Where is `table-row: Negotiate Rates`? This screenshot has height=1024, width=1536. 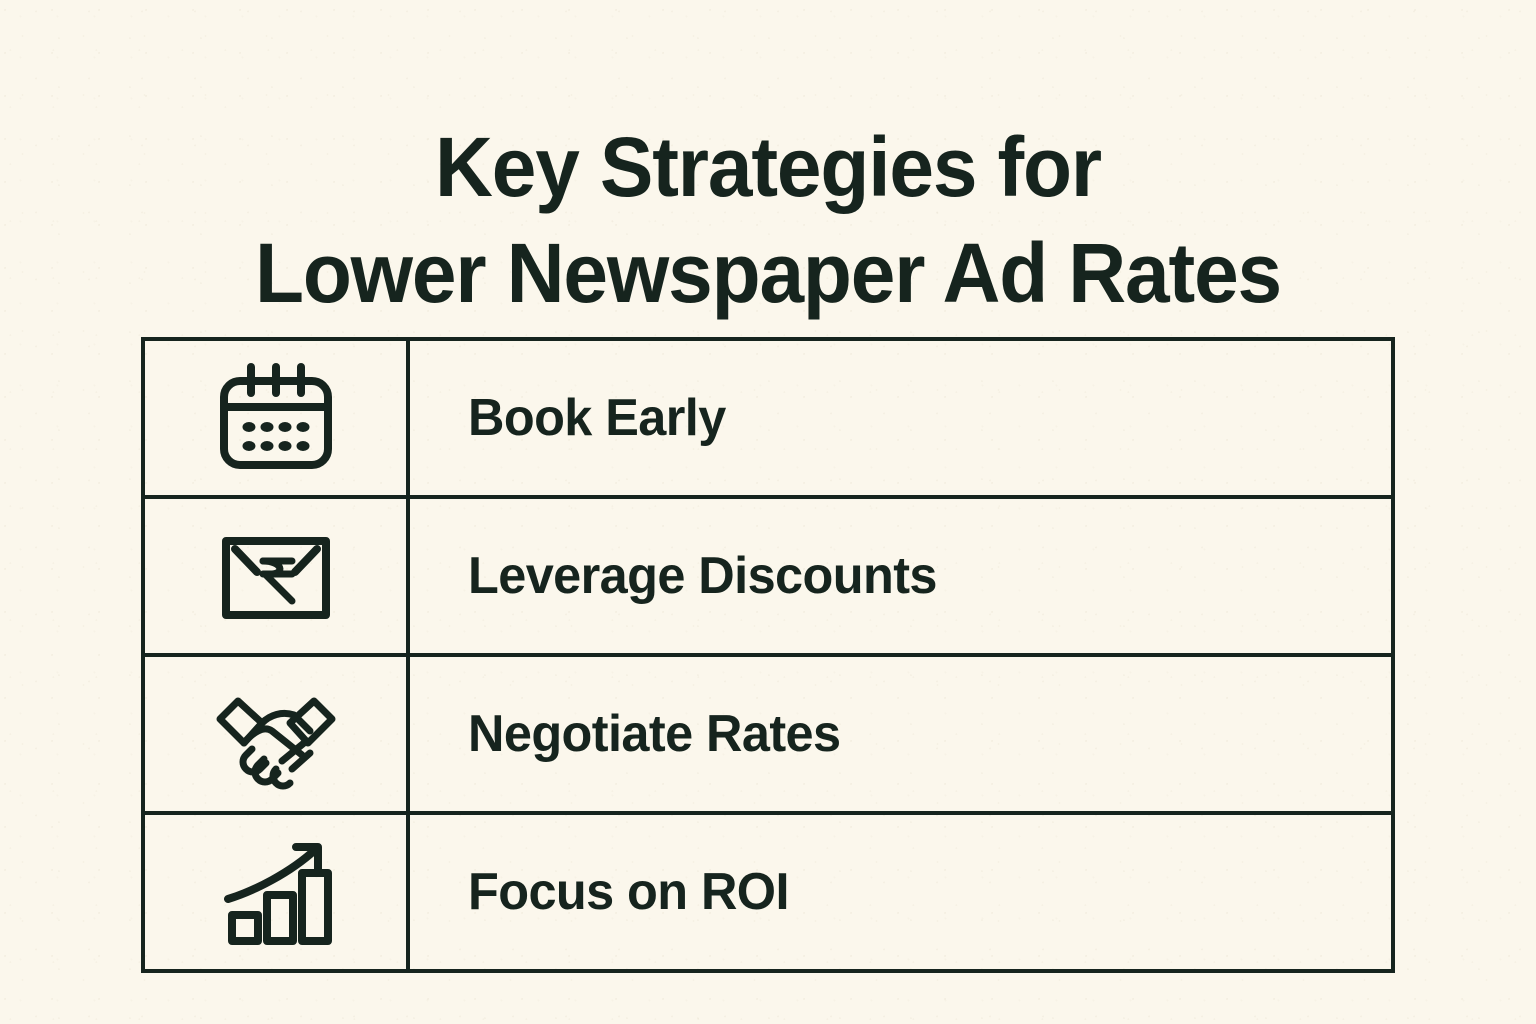
table-row: Negotiate Rates is located at coordinates (768, 736).